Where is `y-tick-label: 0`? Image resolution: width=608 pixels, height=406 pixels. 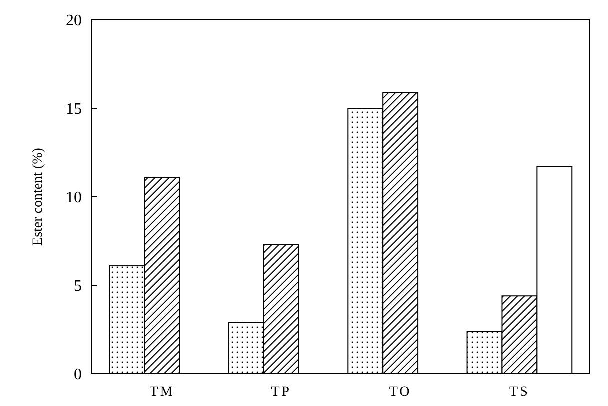 y-tick-label: 0 is located at coordinates (78, 375).